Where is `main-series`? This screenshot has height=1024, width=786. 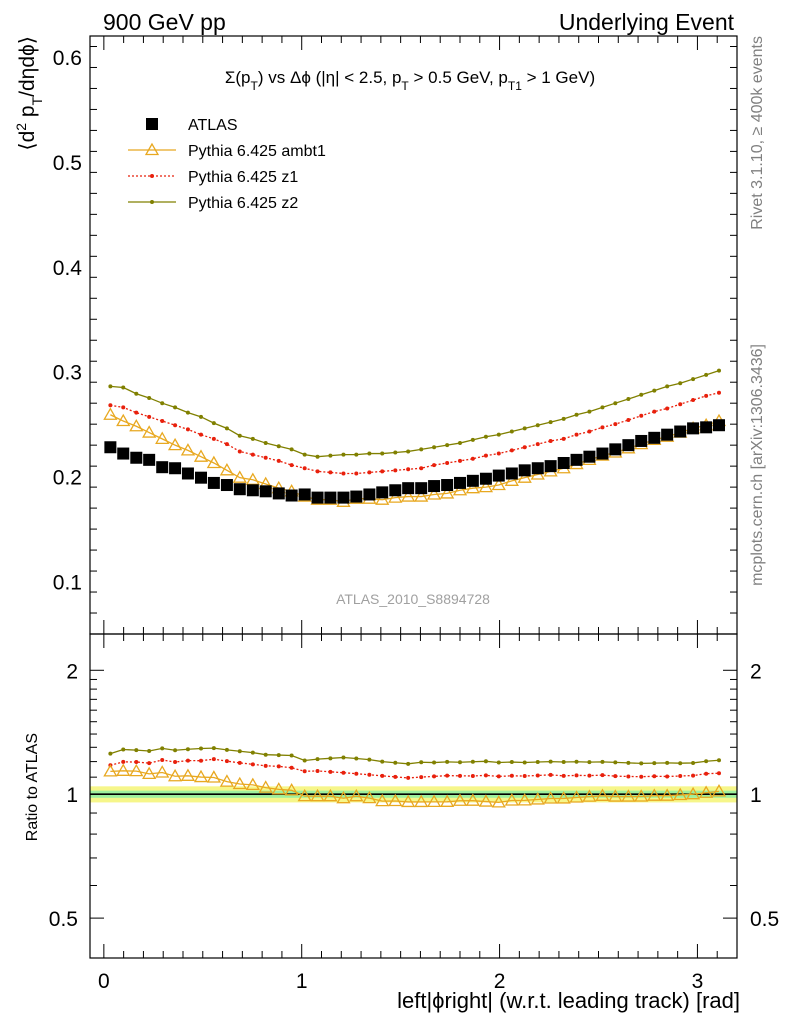
main-series is located at coordinates (415, 437).